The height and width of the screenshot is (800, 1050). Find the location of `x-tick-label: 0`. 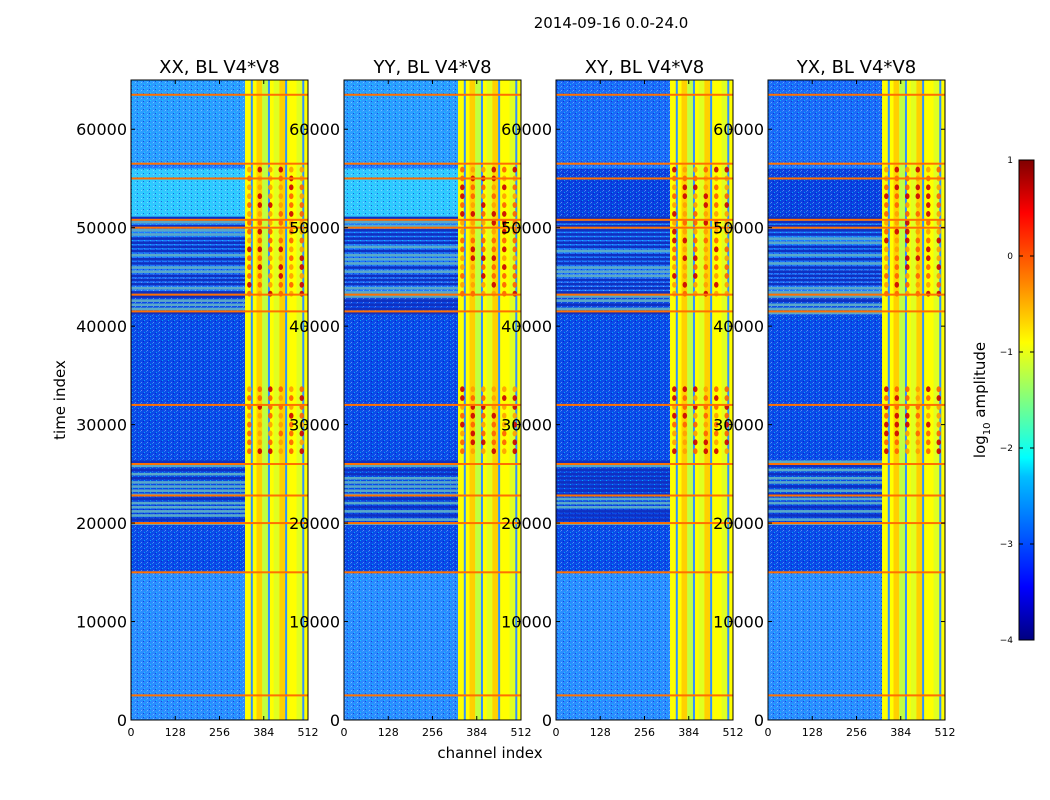

x-tick-label: 0 is located at coordinates (344, 732).